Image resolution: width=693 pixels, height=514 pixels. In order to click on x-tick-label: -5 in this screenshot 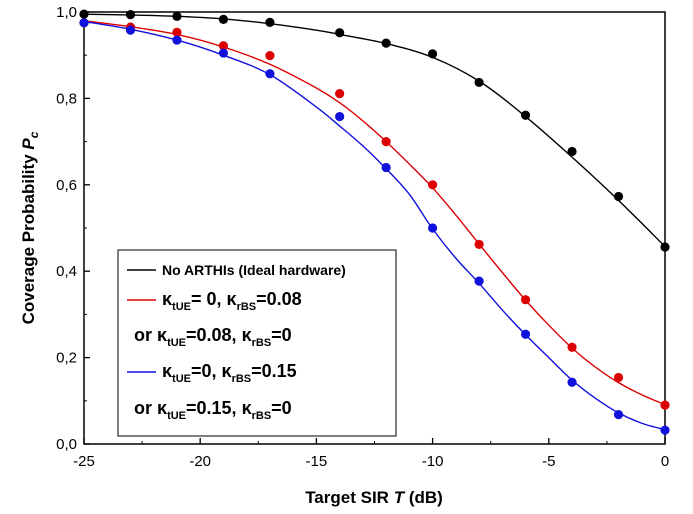, I will do `click(548, 461)`.